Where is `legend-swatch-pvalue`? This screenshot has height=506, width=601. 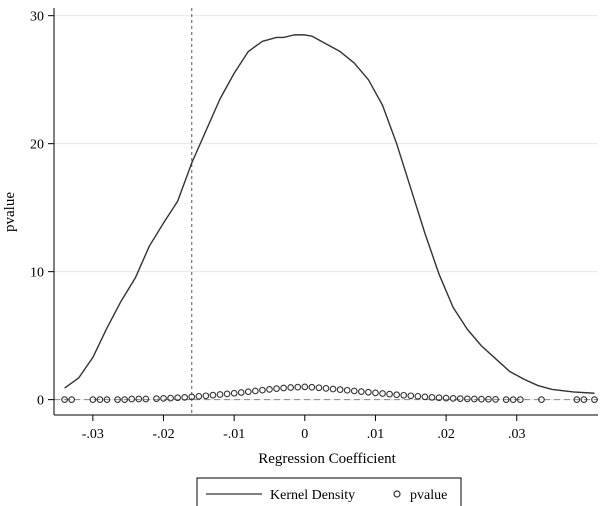
legend-swatch-pvalue is located at coordinates (397, 494).